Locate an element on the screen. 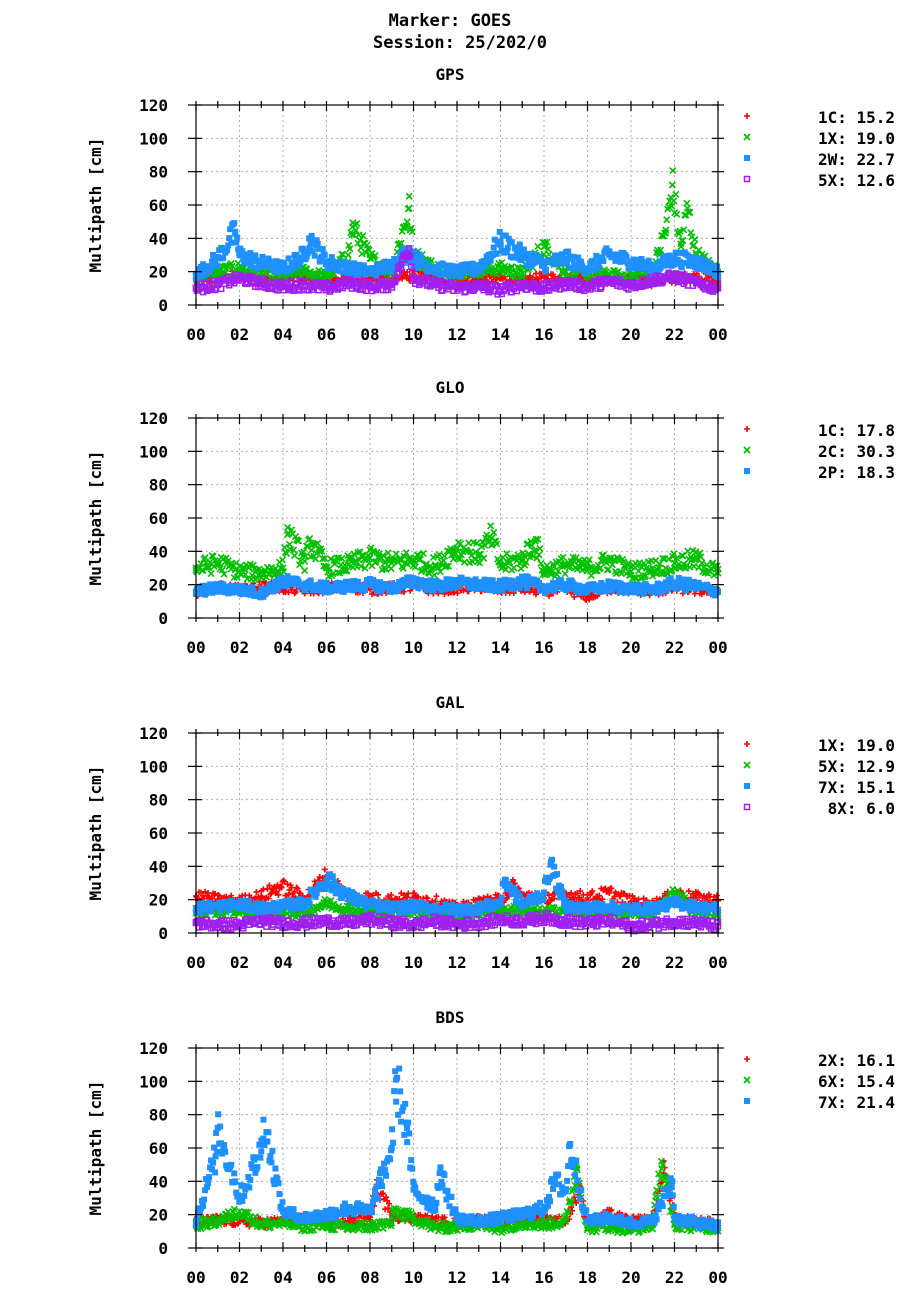 Image resolution: width=920 pixels, height=1300 pixels. x-tick-label: 14 is located at coordinates (500, 334).